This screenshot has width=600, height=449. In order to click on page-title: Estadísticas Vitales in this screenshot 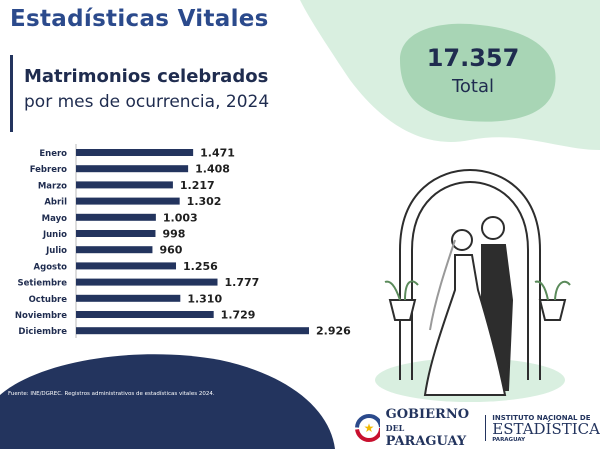, I will do `click(139, 19)`.